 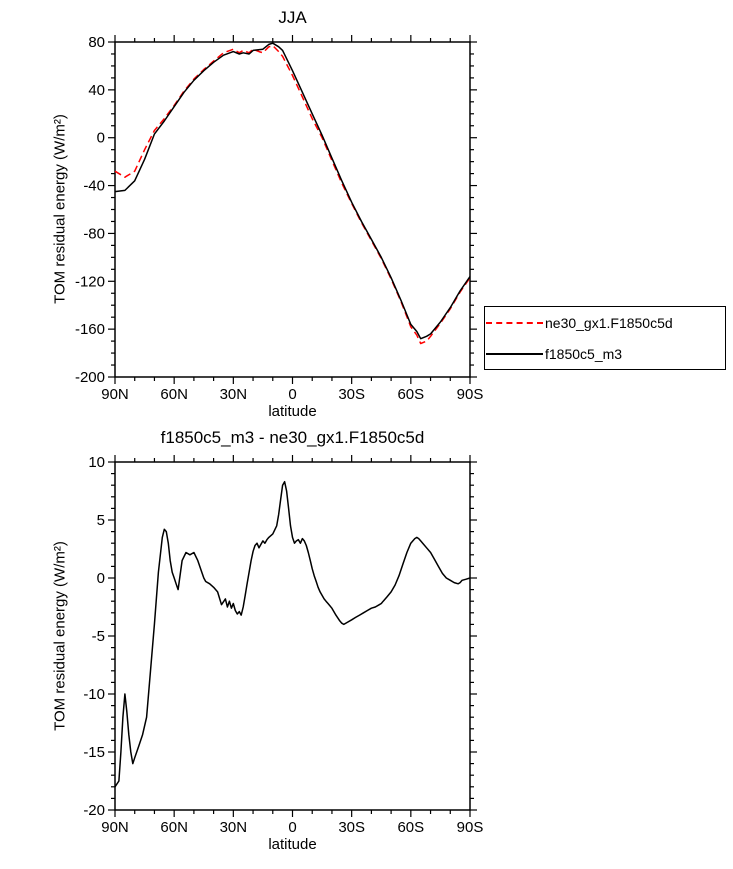 I want to click on y-tick-label: -80, so click(x=94, y=233).